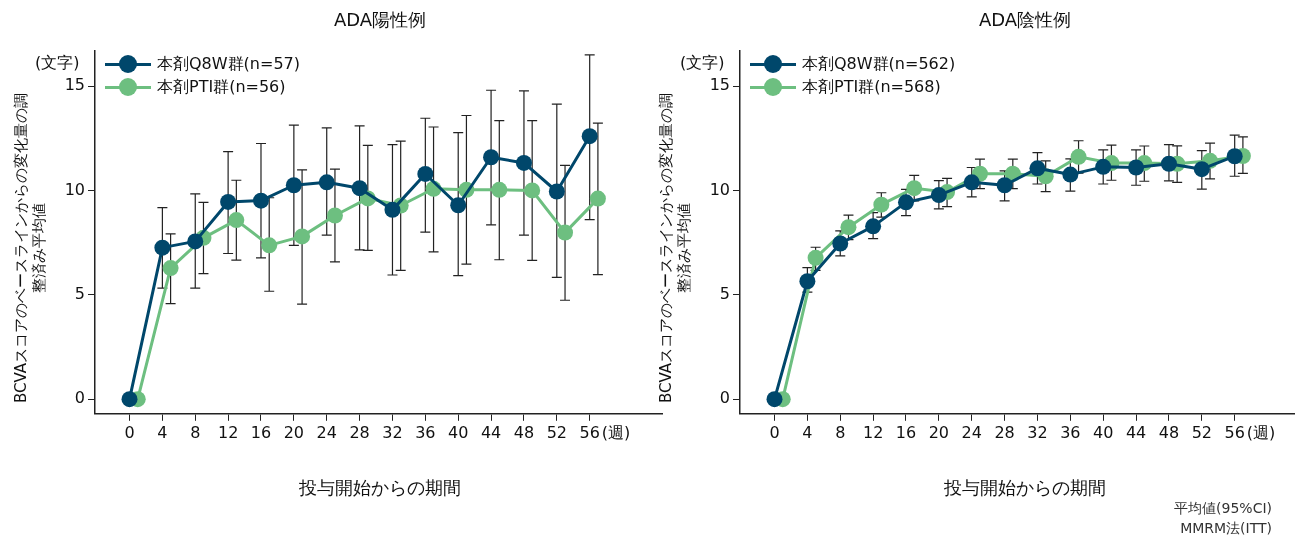 The width and height of the screenshot is (1295, 547). Describe the element at coordinates (1025, 20) in the screenshot. I see `chart-title: ADA陰性例` at that location.